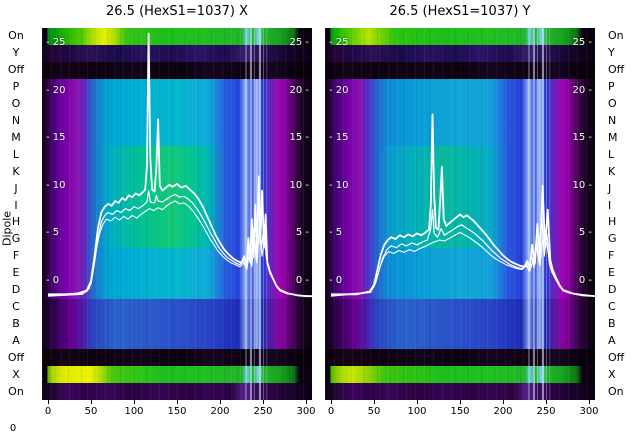 The height and width of the screenshot is (440, 640). What do you see at coordinates (612, 306) in the screenshot?
I see `row-label: C` at bounding box center [612, 306].